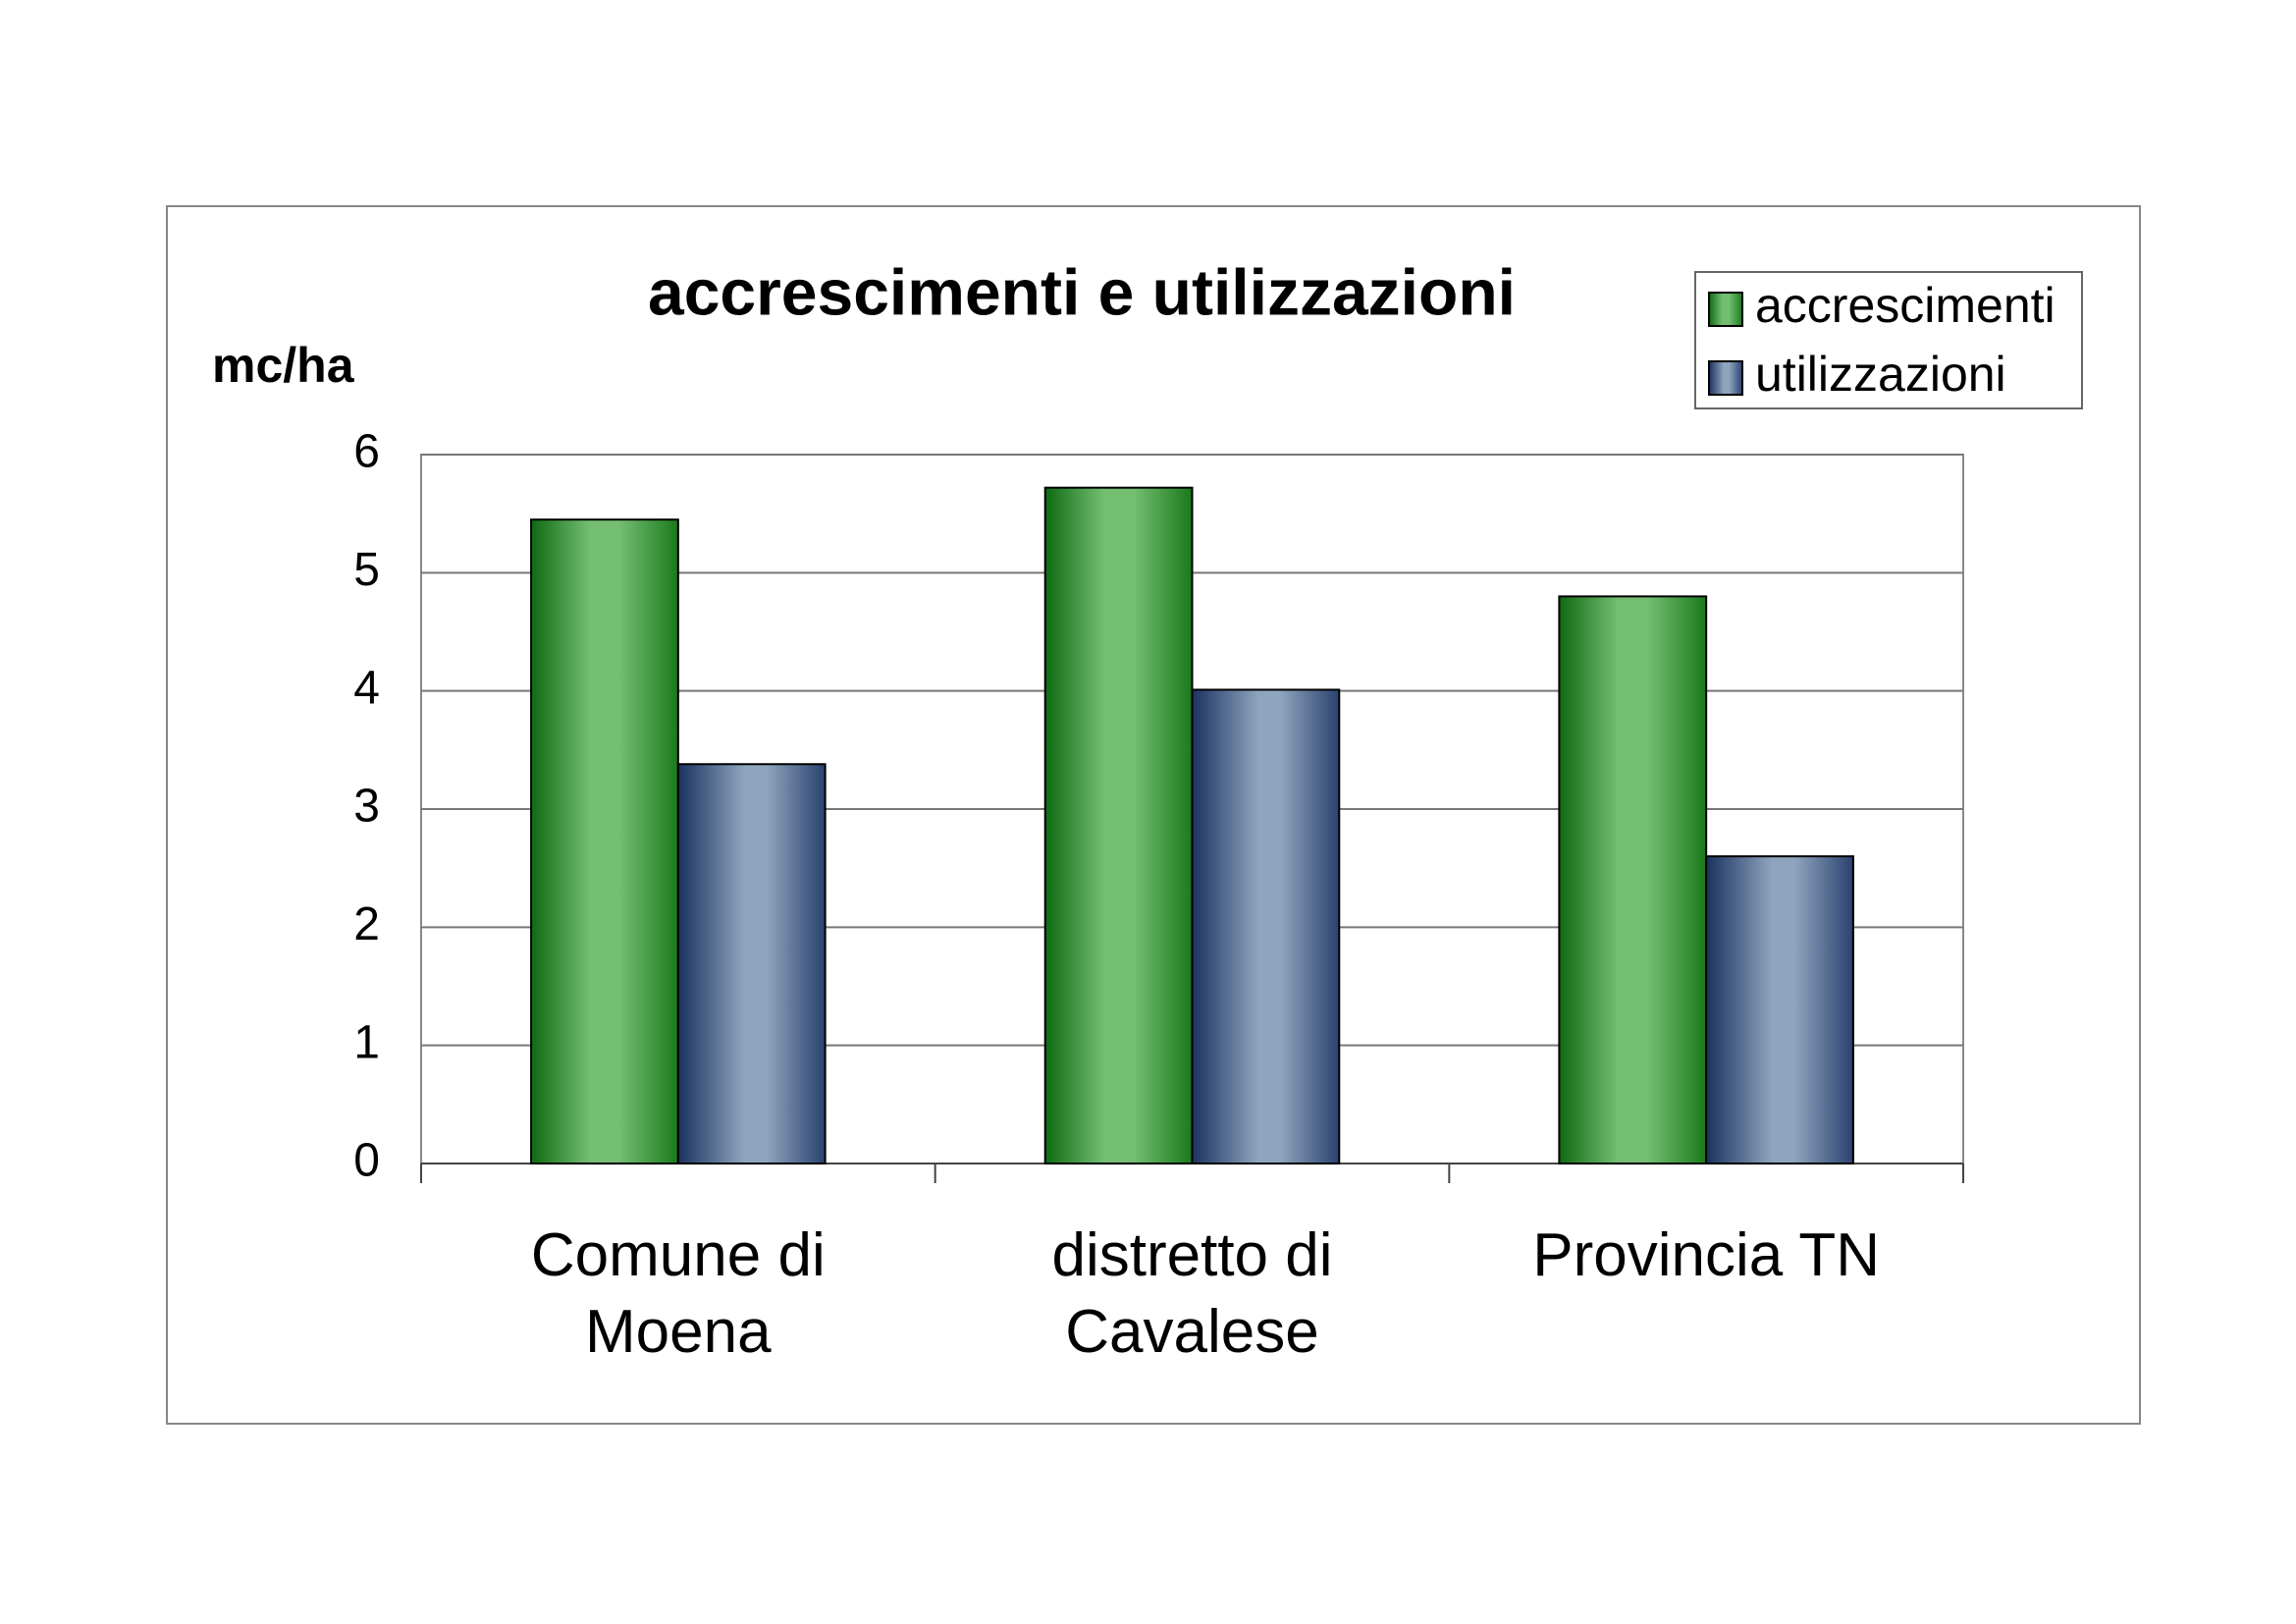 This screenshot has height=1624, width=2296. What do you see at coordinates (283, 365) in the screenshot?
I see `y-axis-label: mc/ha` at bounding box center [283, 365].